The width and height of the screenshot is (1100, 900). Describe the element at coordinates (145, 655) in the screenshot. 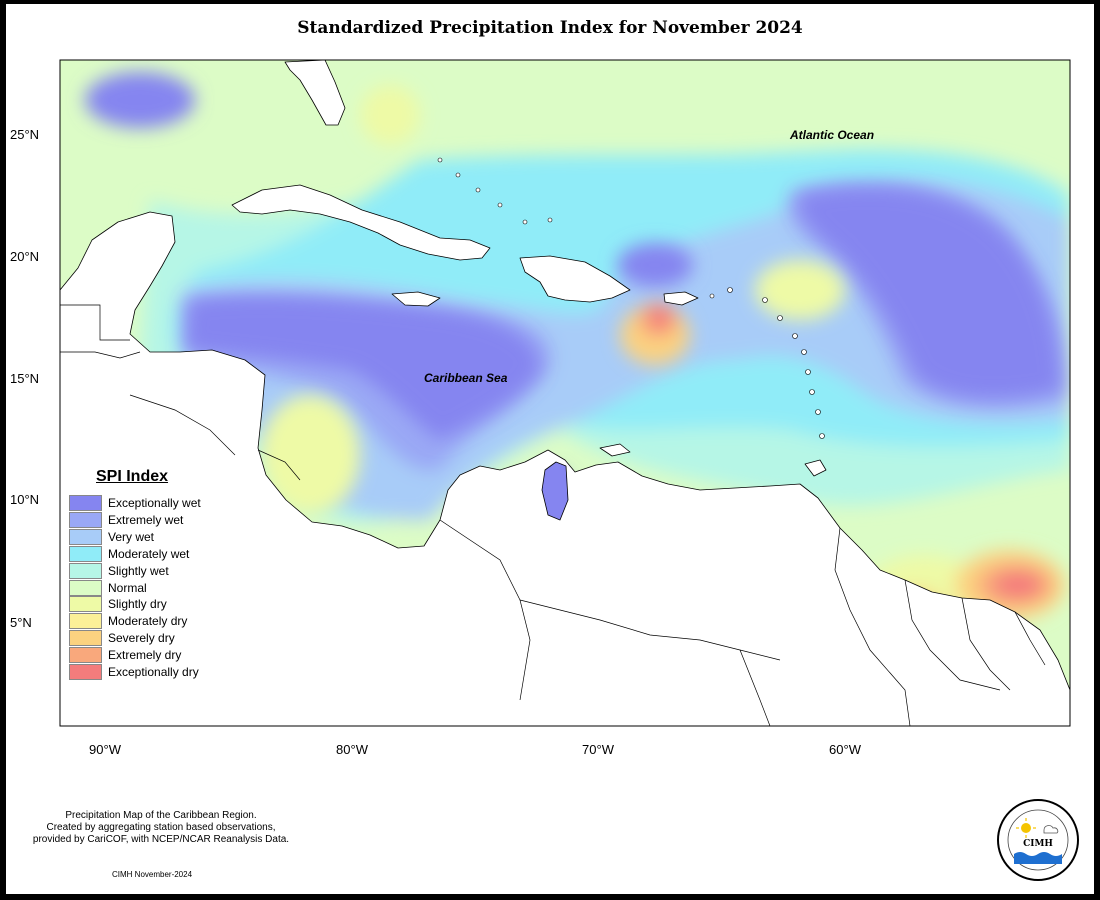

I see `legend-label: Extremely dry` at that location.